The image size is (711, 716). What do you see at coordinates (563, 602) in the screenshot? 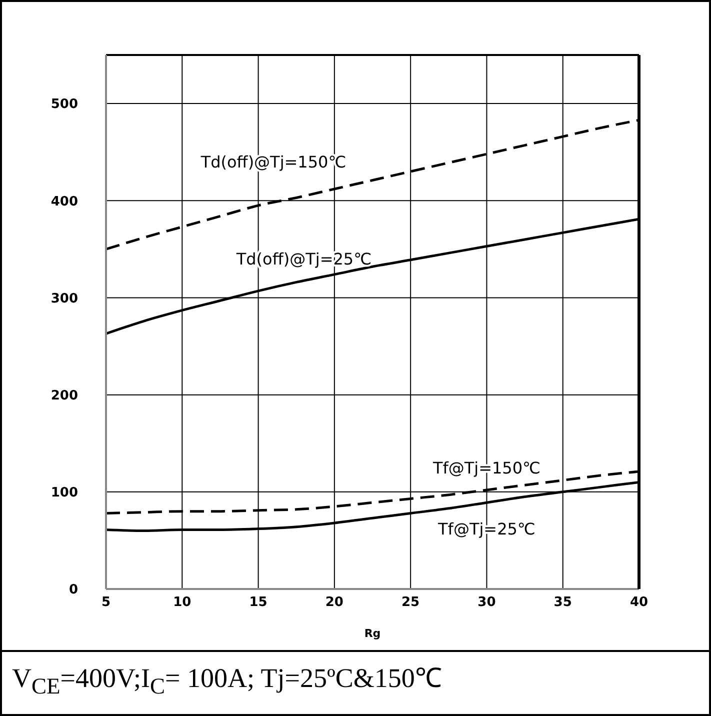
I see `x-tick-label: 35` at bounding box center [563, 602].